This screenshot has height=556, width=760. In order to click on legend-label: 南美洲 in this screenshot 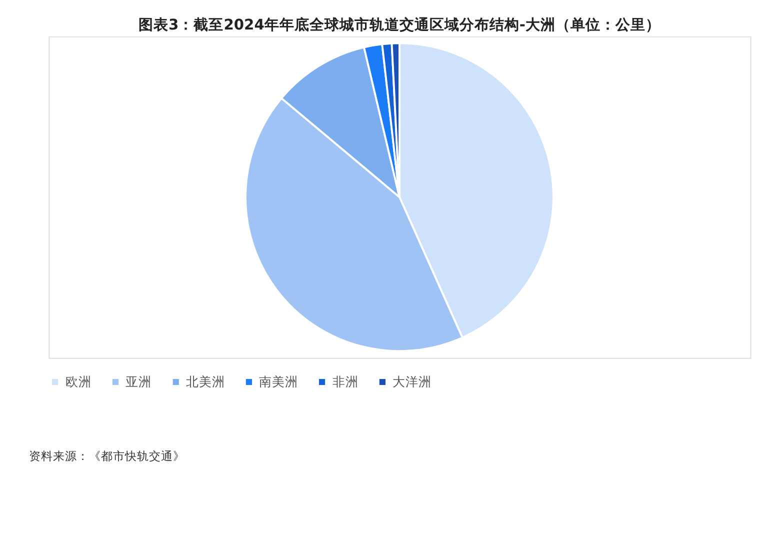, I will do `click(278, 381)`.